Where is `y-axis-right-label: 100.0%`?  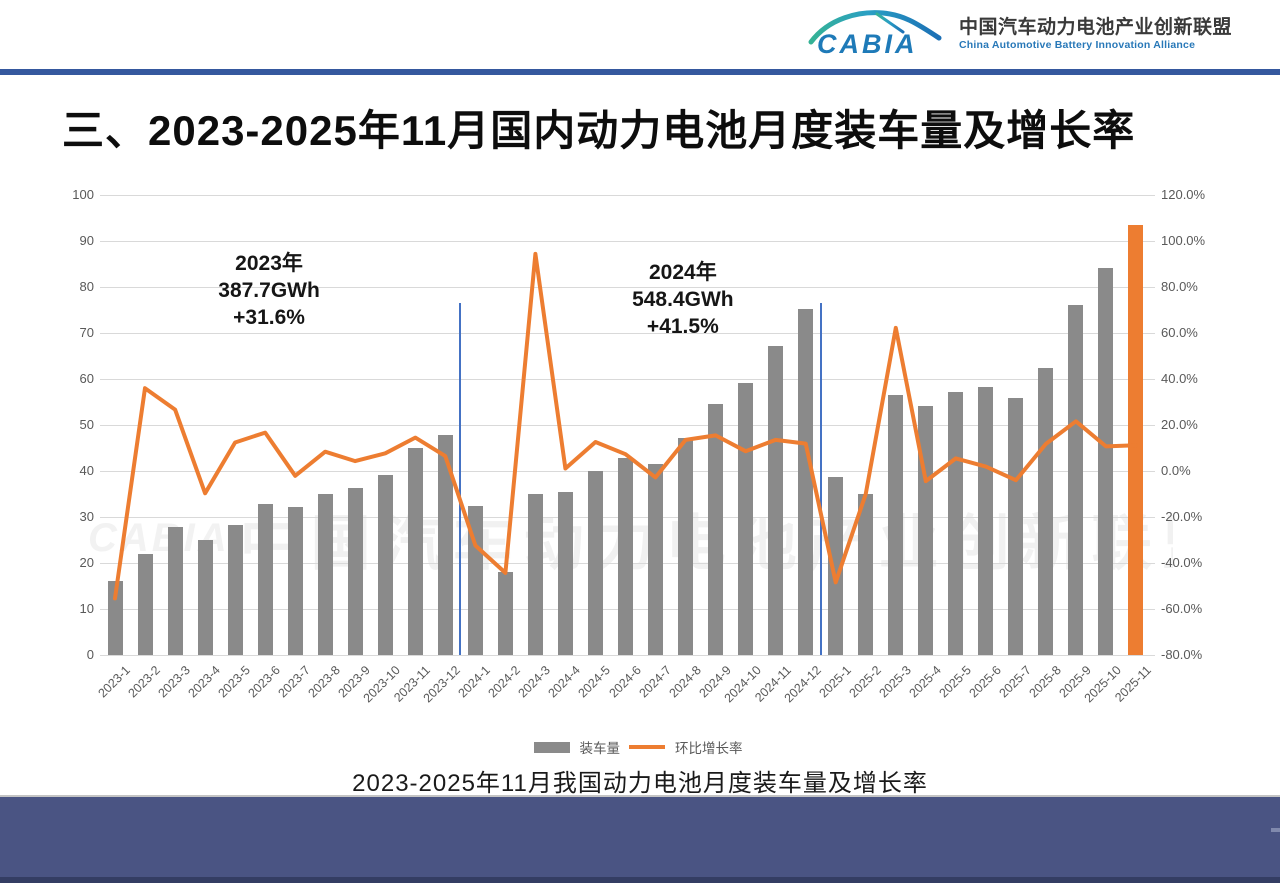 y-axis-right-label: 100.0% is located at coordinates (1183, 240).